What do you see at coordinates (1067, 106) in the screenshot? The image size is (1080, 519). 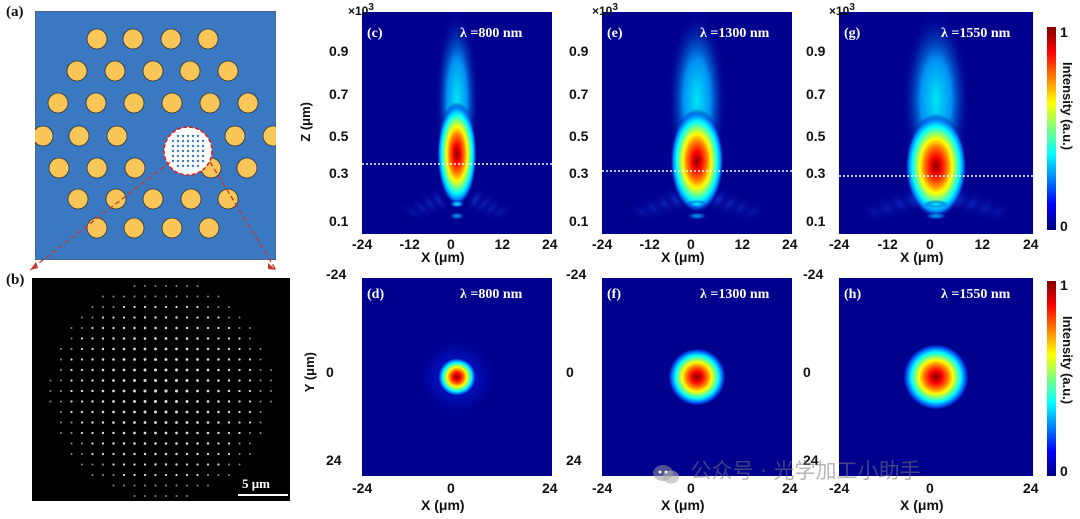 I see `colorbar-top-label: Intensity (a.u.)` at bounding box center [1067, 106].